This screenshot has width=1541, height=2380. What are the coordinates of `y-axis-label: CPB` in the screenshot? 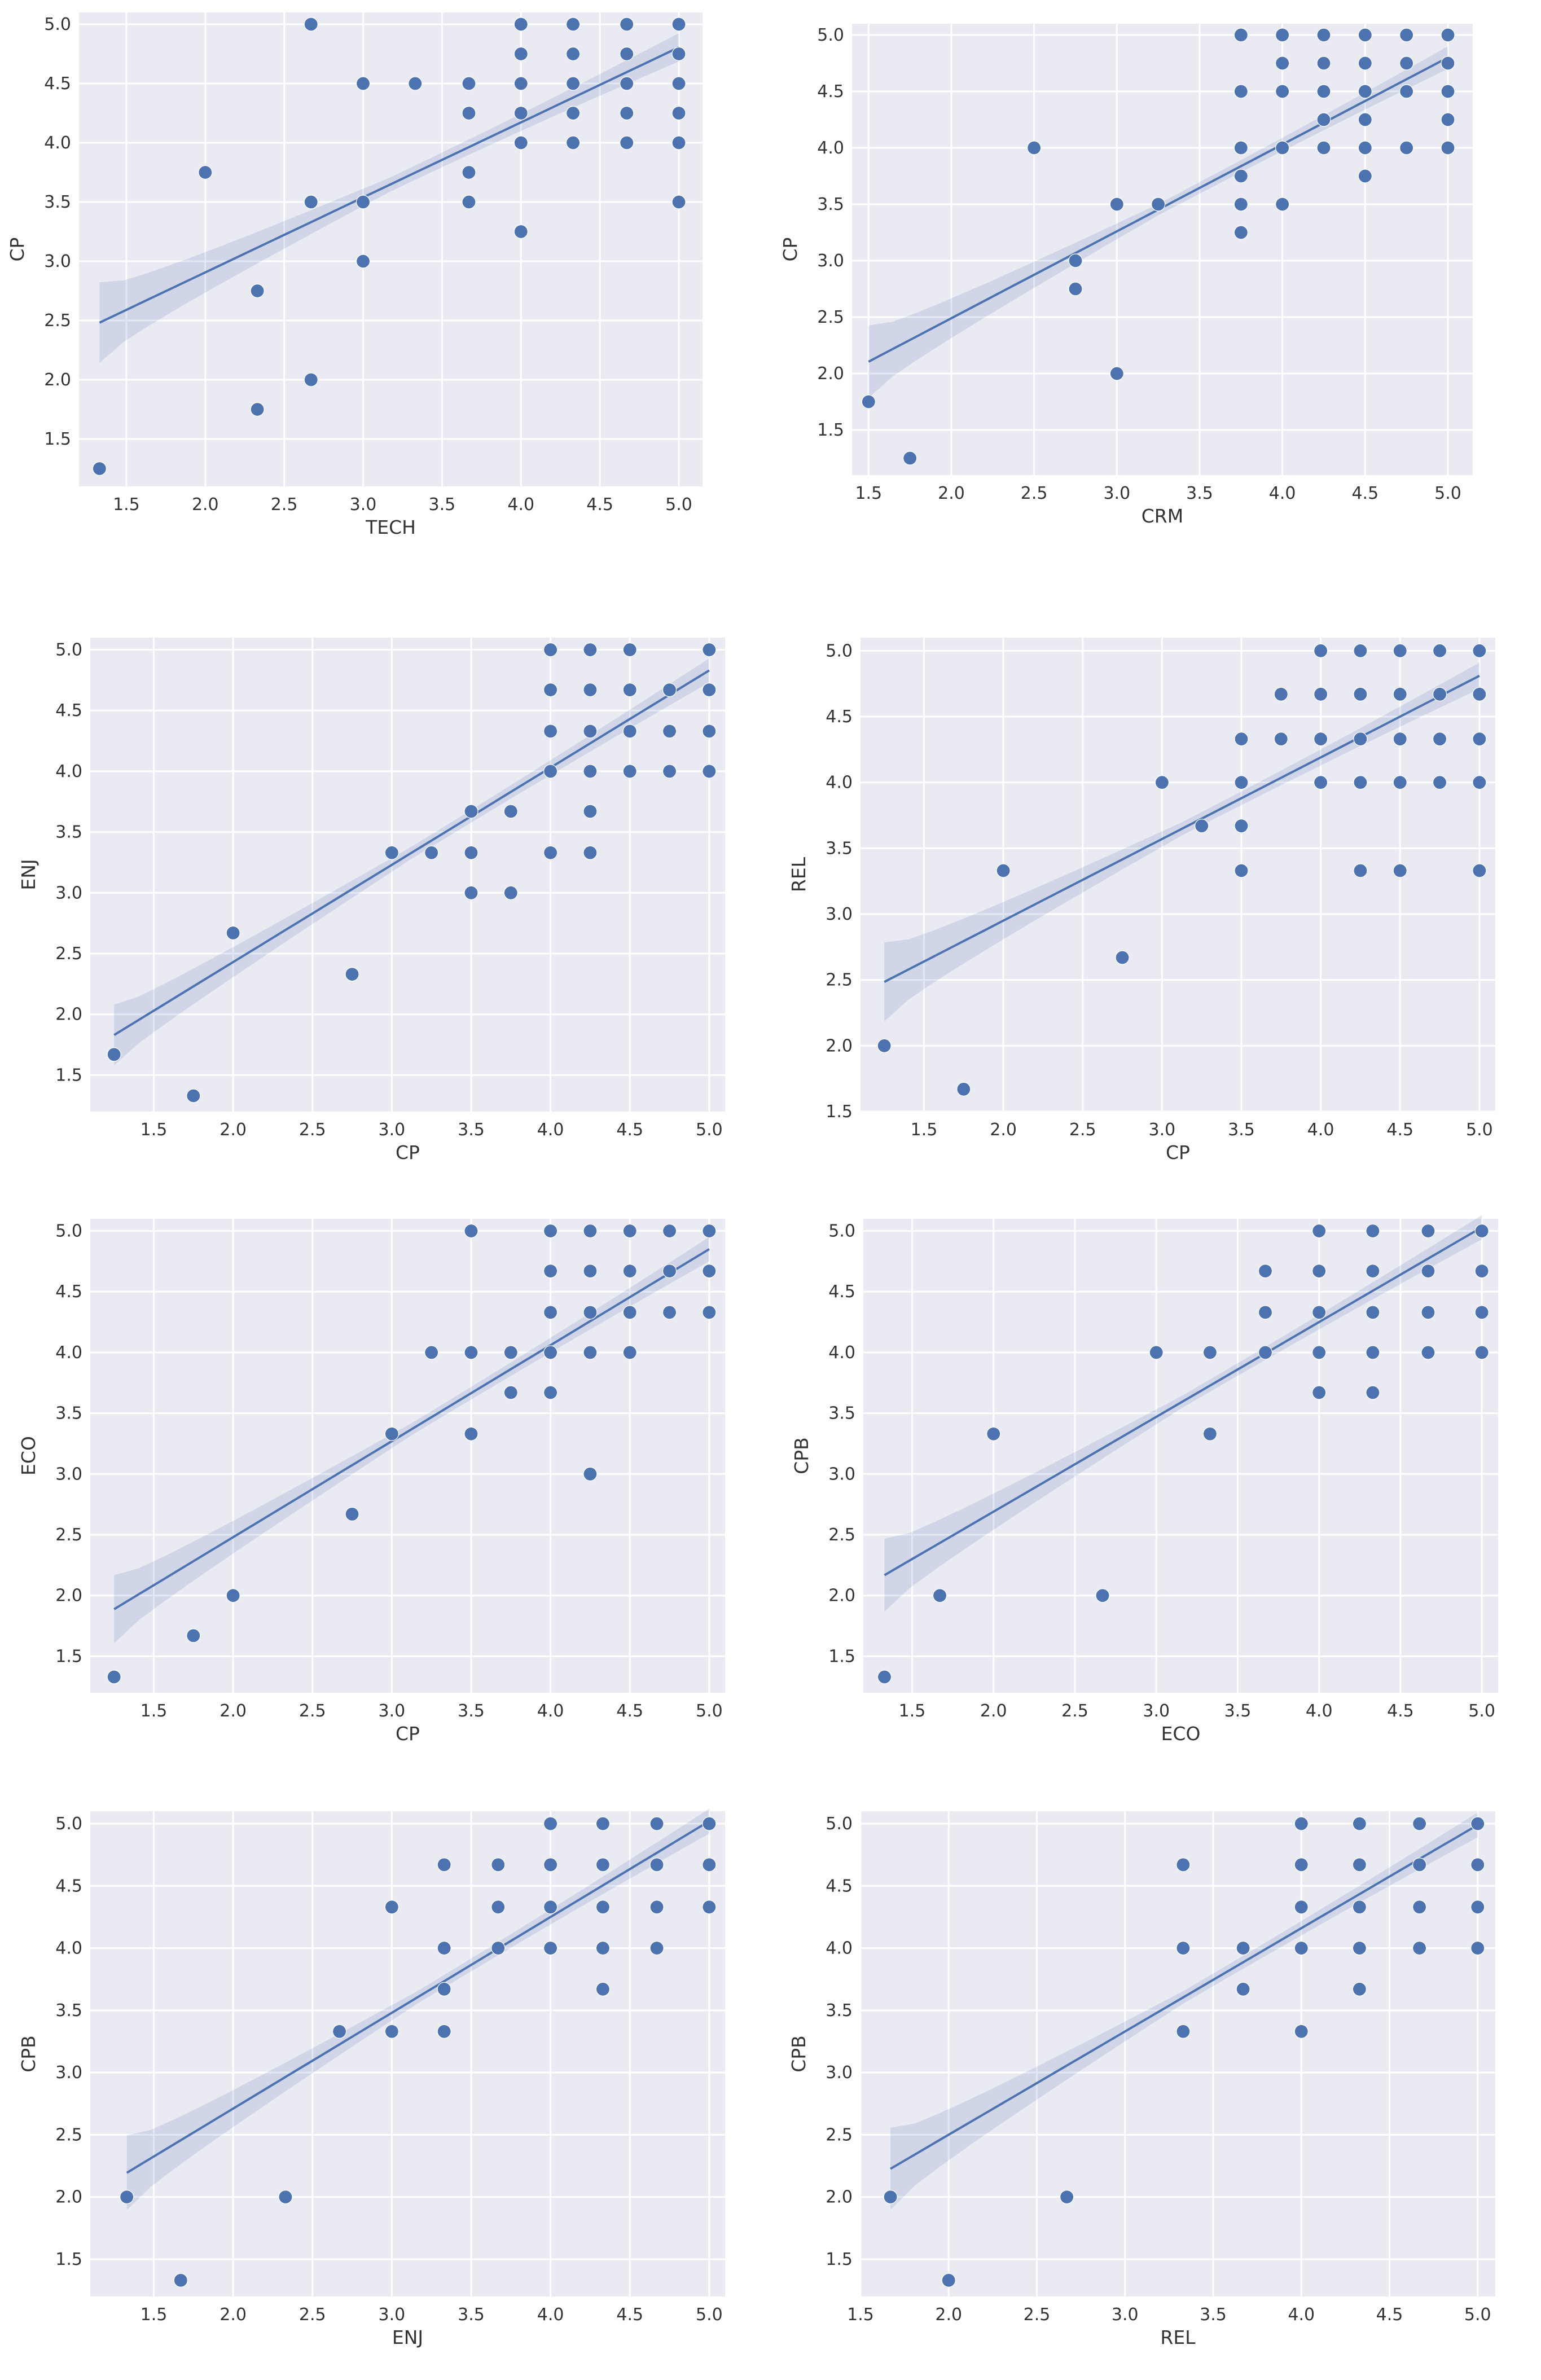 It's located at (802, 1455).